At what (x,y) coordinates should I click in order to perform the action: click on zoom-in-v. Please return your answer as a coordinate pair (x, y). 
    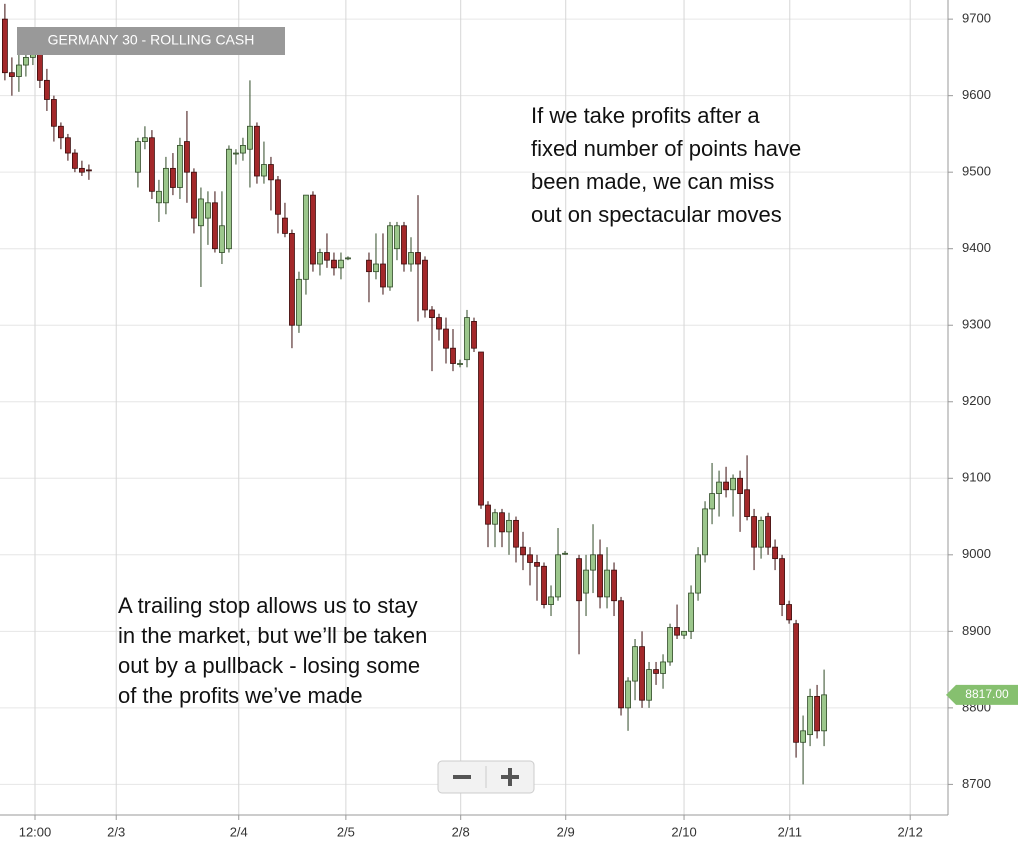
    Looking at the image, I should click on (510, 777).